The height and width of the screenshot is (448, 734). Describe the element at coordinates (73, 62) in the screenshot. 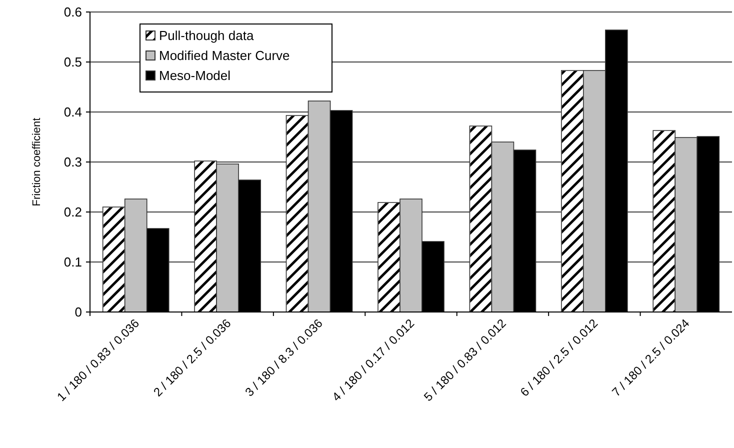

I see `y-tick-label: 0.5` at that location.